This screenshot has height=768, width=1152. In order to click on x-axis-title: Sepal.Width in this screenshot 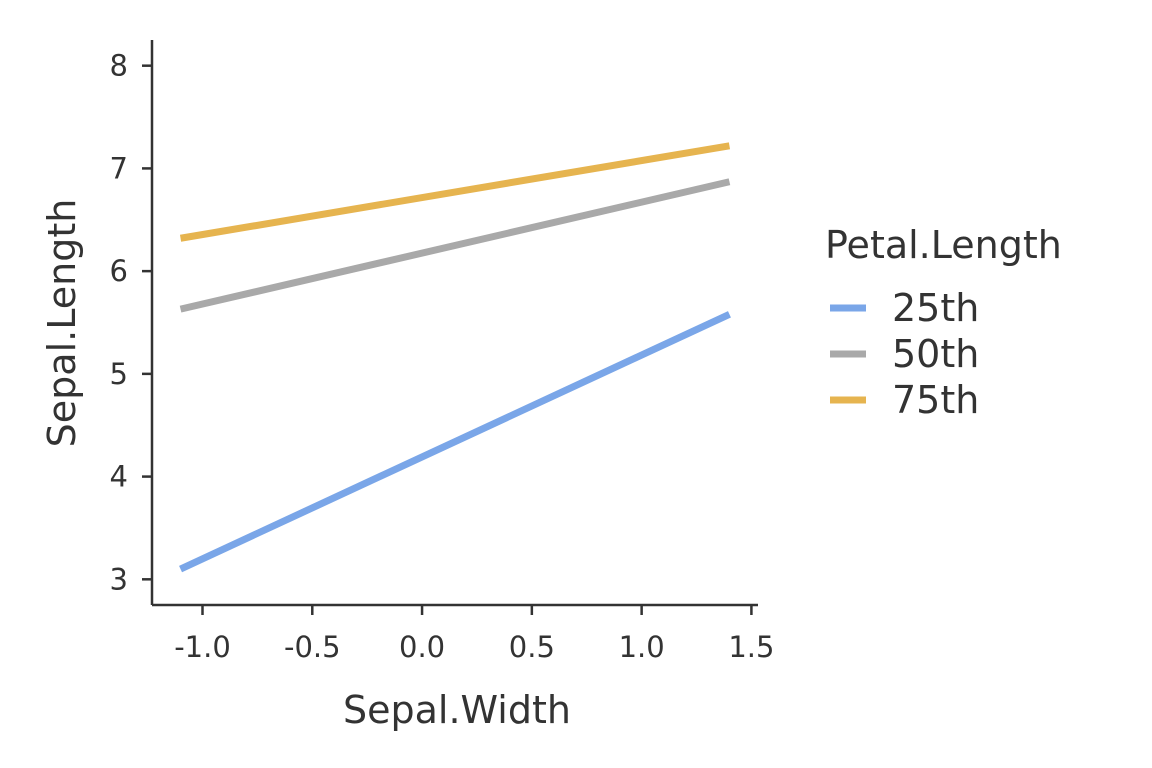, I will do `click(457, 710)`.